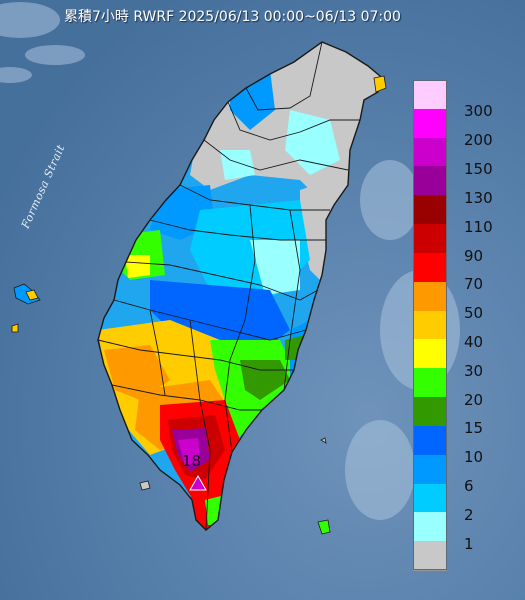 The width and height of the screenshot is (525, 600). What do you see at coordinates (232, 17) in the screenshot?
I see `map-title: 累積7小時 RWRF 2025/06/13 00:00~06/13 07:00` at bounding box center [232, 17].